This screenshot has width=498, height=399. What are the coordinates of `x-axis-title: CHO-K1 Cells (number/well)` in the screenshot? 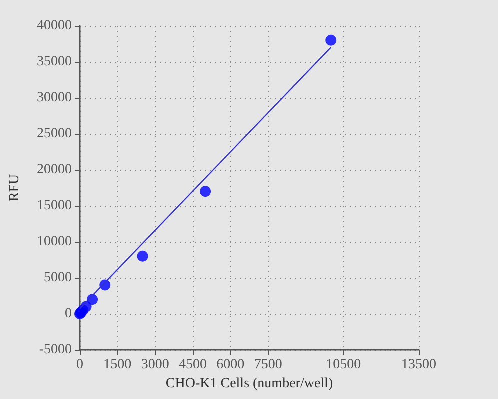 It's located at (250, 384).